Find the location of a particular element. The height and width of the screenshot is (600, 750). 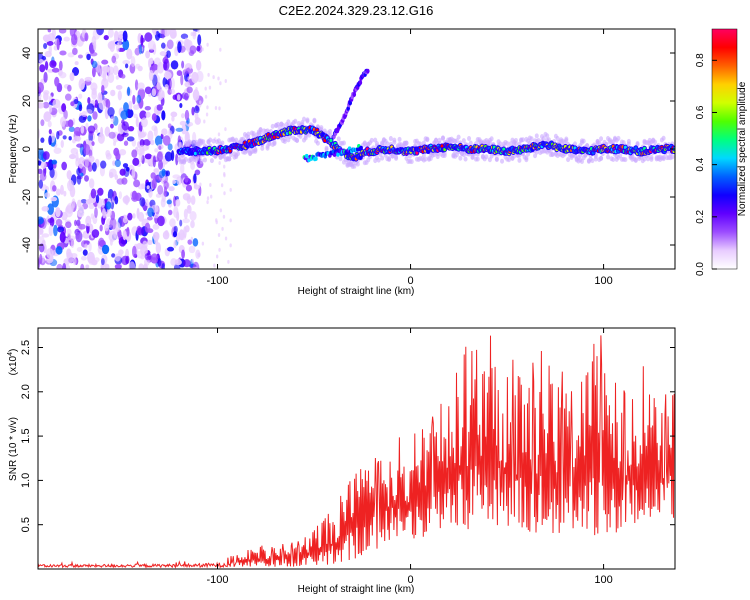

y-tick-label: 1.0 is located at coordinates (26, 480).